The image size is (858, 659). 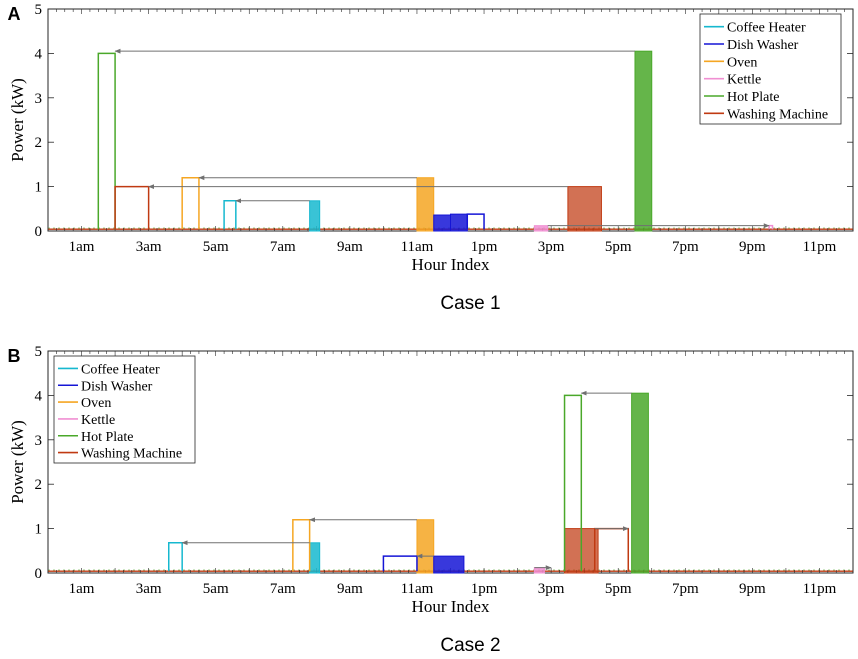 What do you see at coordinates (14, 14) in the screenshot?
I see `panel-label: A` at bounding box center [14, 14].